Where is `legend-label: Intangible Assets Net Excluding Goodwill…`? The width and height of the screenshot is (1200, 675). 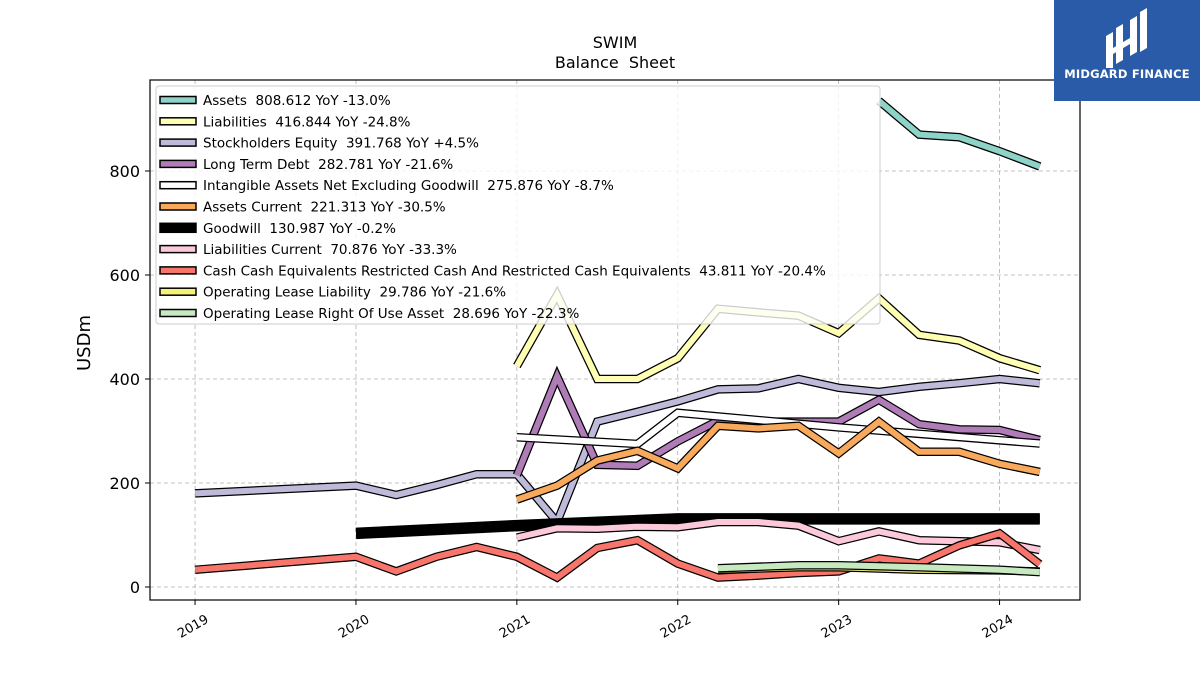
legend-label: Intangible Assets Net Excluding Goodwill… is located at coordinates (408, 186).